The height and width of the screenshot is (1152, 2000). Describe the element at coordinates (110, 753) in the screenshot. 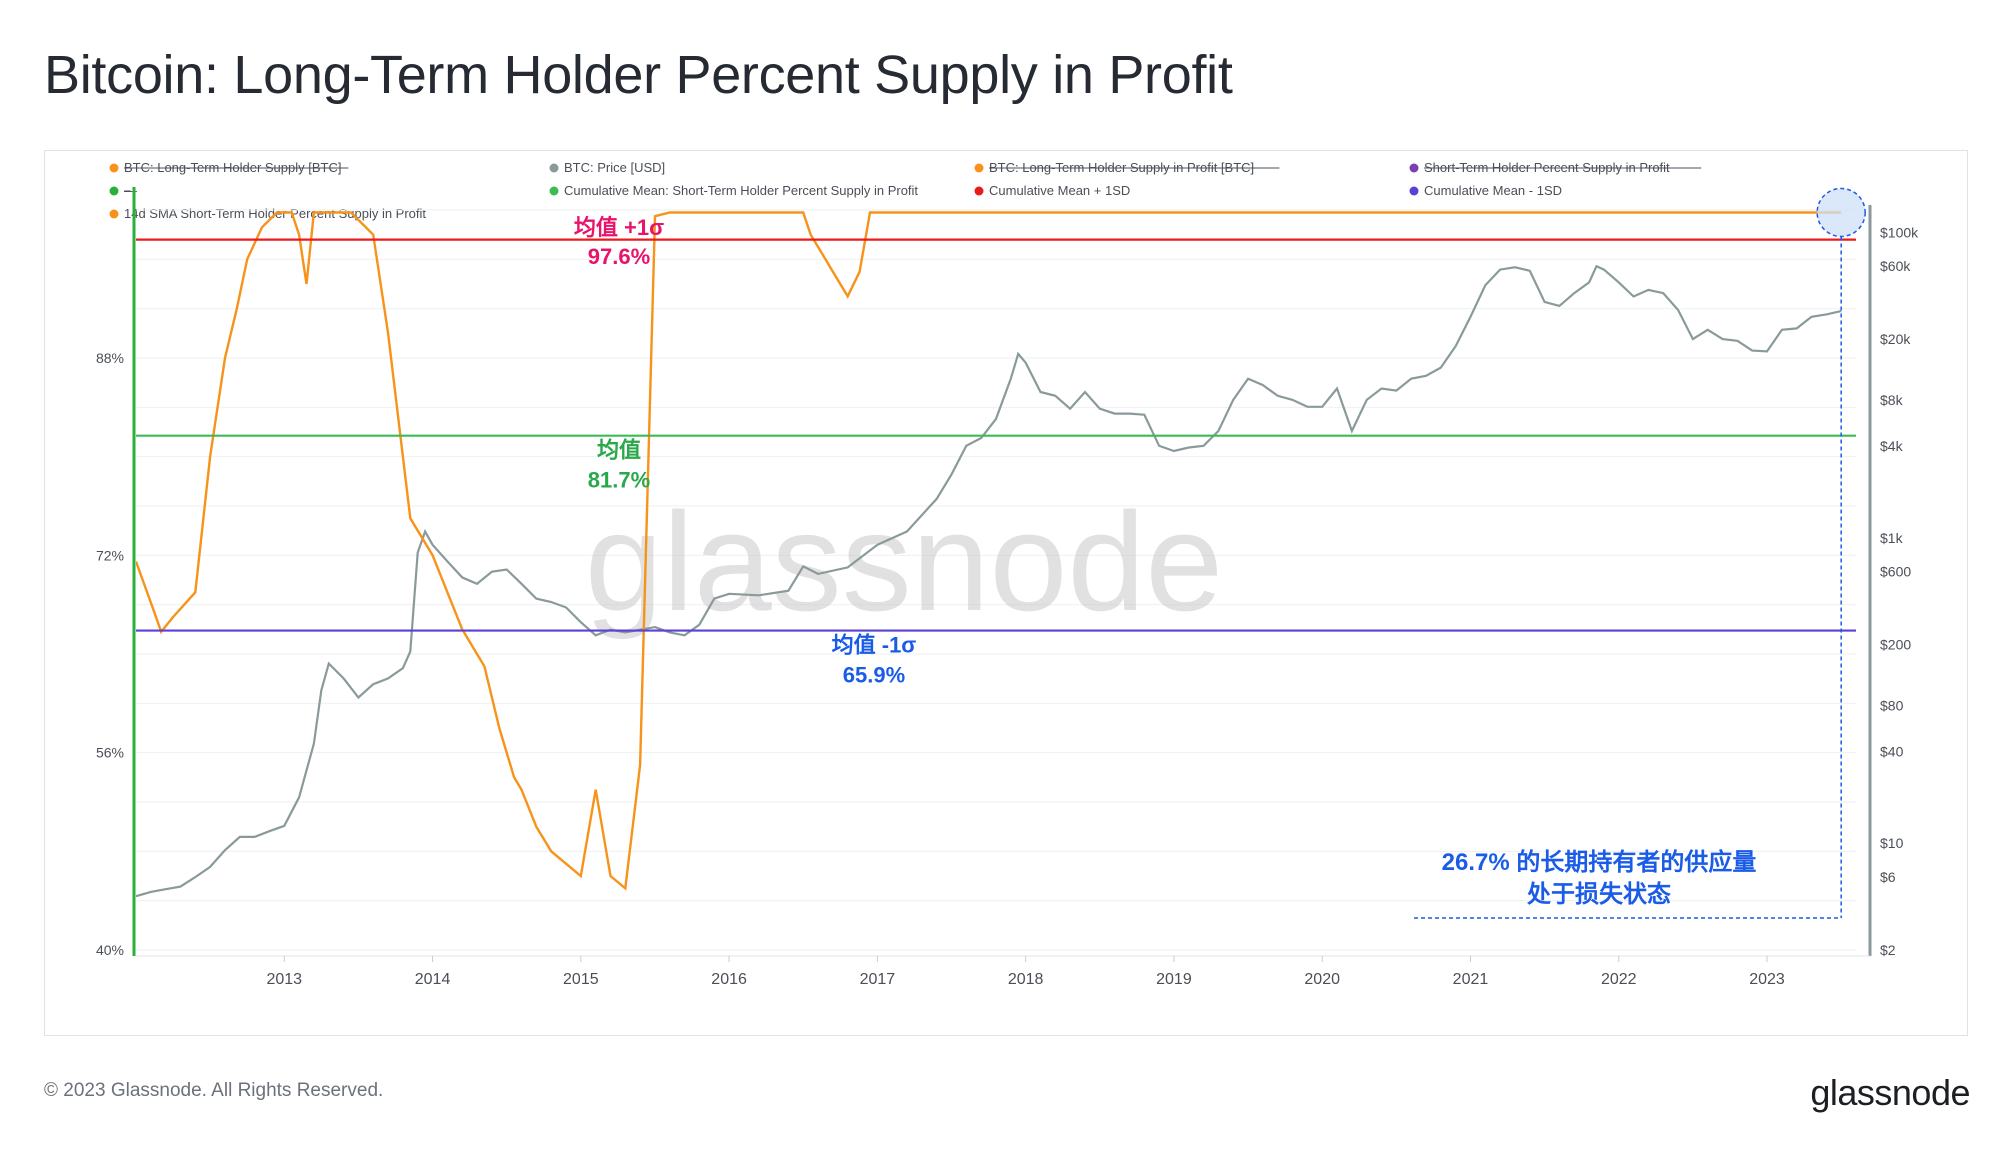

I see `y-left-tick-label: 56%` at that location.